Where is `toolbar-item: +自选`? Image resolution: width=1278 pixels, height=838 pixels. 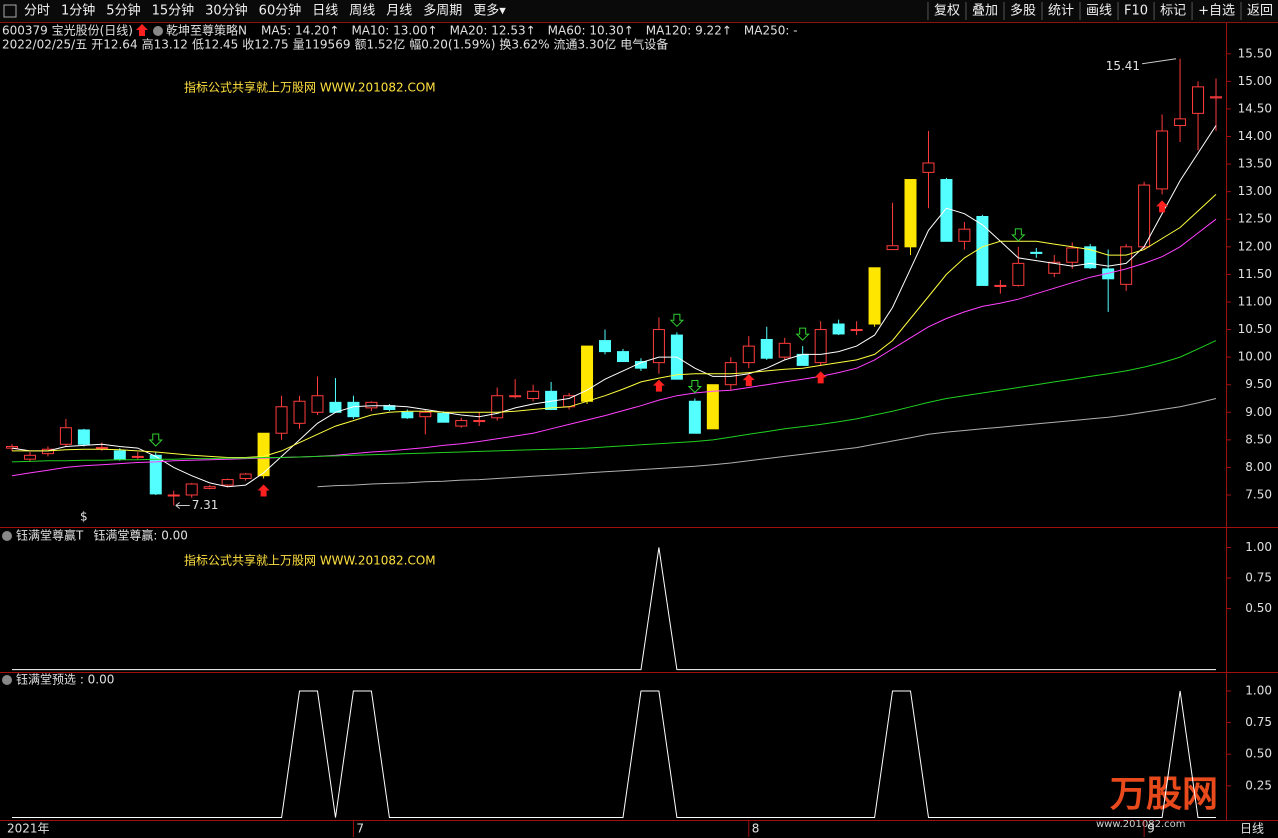
toolbar-item: +自选 is located at coordinates (1216, 11).